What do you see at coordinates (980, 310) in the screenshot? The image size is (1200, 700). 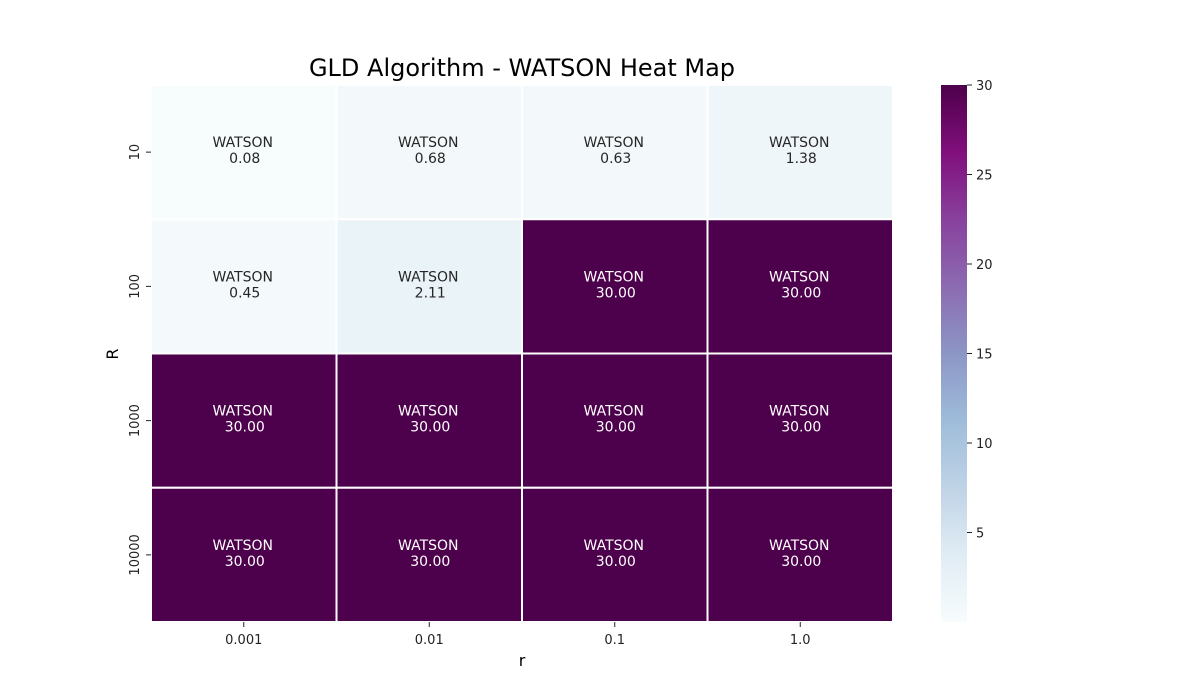 I see `colorbar-ticks: 5 10 15 20 25 30` at bounding box center [980, 310].